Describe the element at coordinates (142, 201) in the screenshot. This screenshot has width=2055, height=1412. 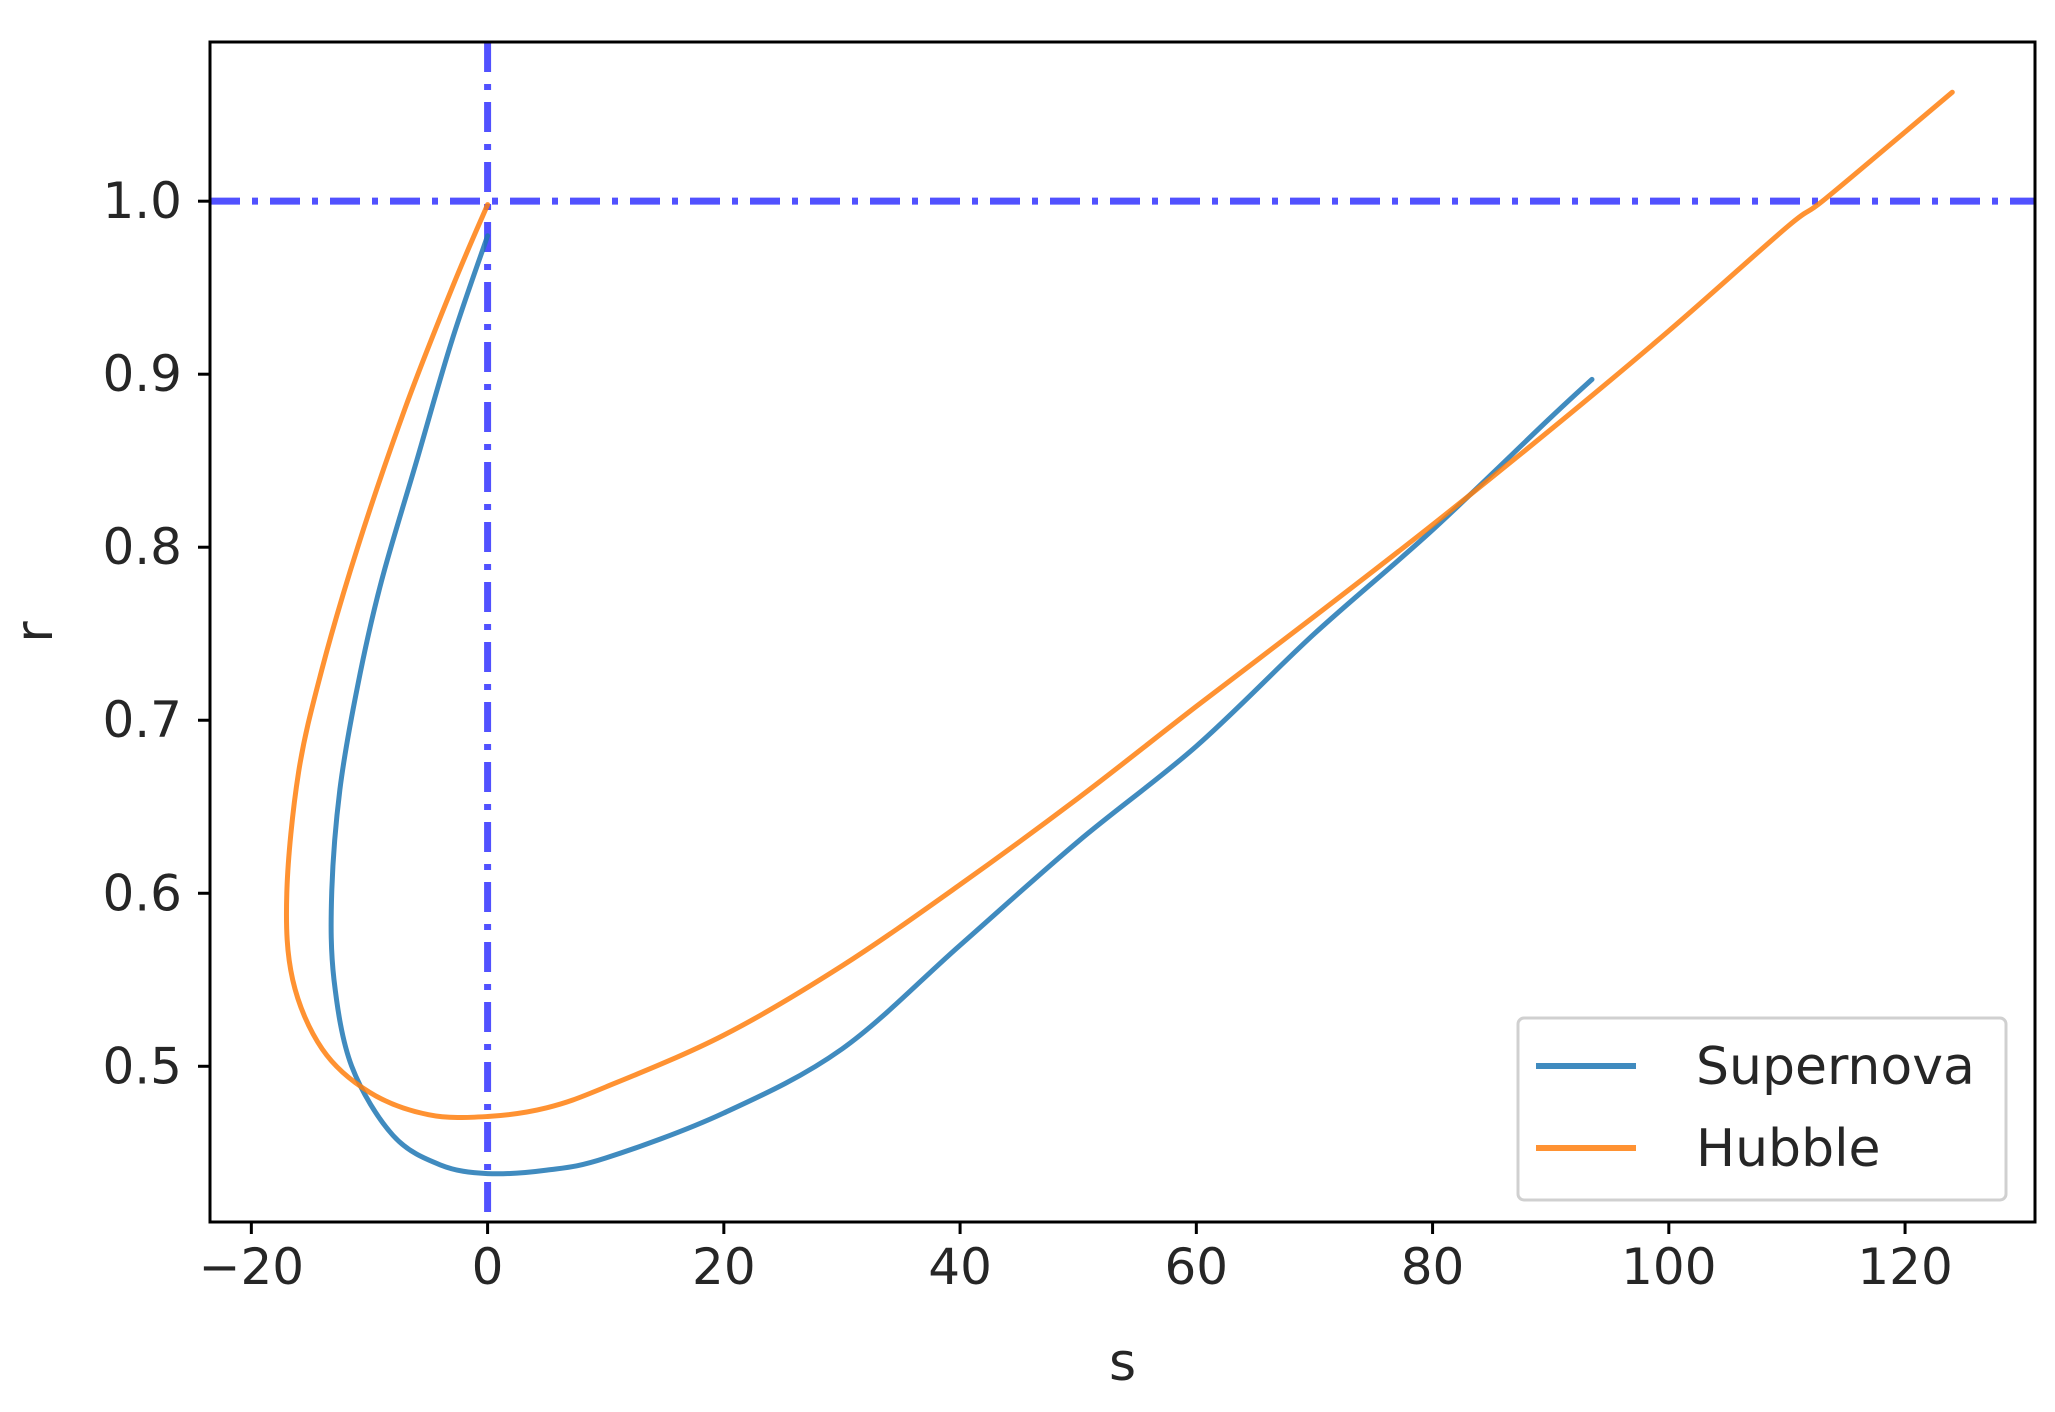
I see `y-tick-label: 1.0` at that location.